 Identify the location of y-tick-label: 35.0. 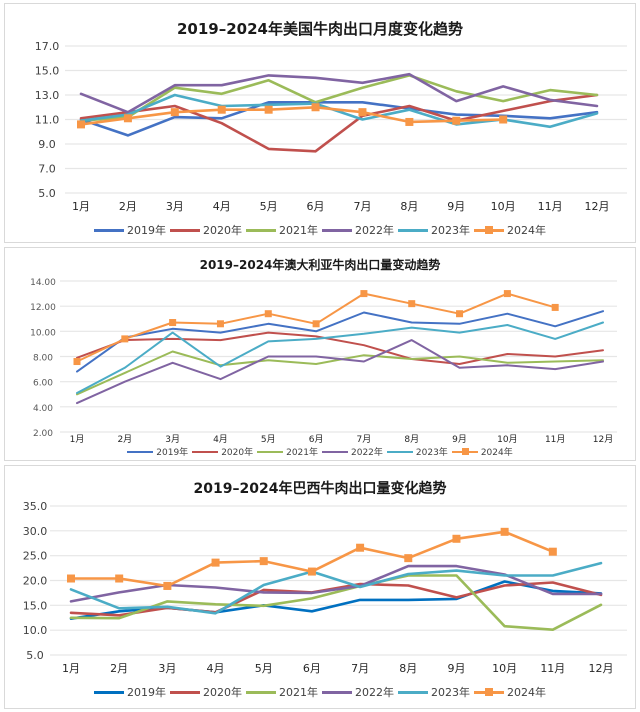
(35, 506).